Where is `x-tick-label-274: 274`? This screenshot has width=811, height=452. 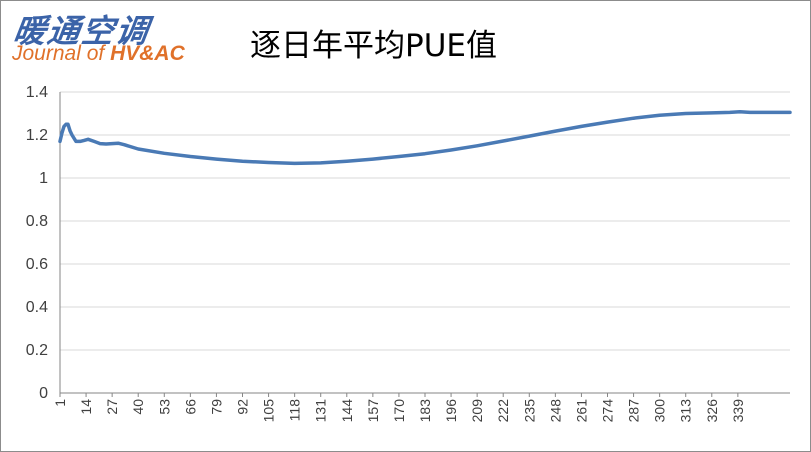
x-tick-label-274: 274 is located at coordinates (608, 411).